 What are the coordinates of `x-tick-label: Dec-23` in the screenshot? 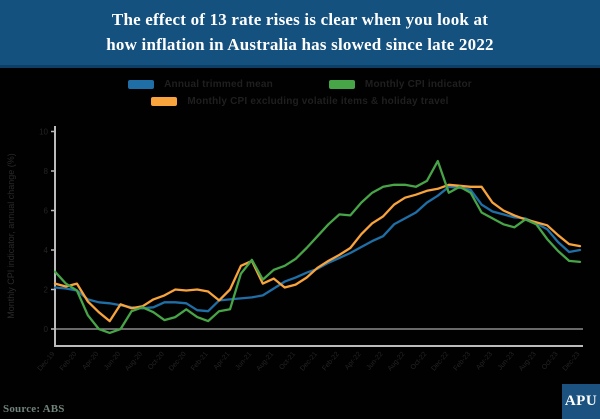 It's located at (572, 362).